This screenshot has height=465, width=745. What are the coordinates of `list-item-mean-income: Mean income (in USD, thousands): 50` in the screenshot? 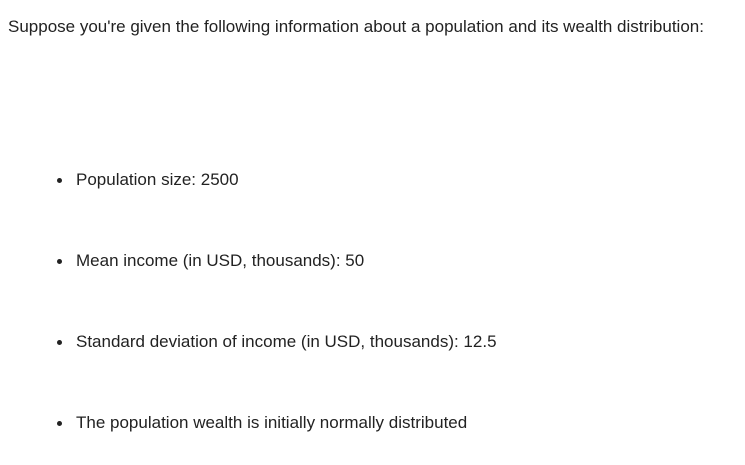 It's located at (210, 261).